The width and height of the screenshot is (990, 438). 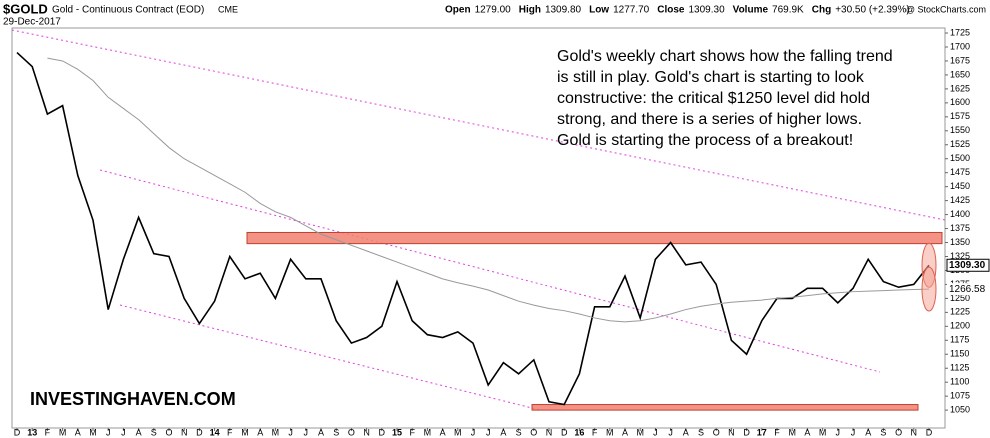 I want to click on last-marker, so click(x=929, y=289).